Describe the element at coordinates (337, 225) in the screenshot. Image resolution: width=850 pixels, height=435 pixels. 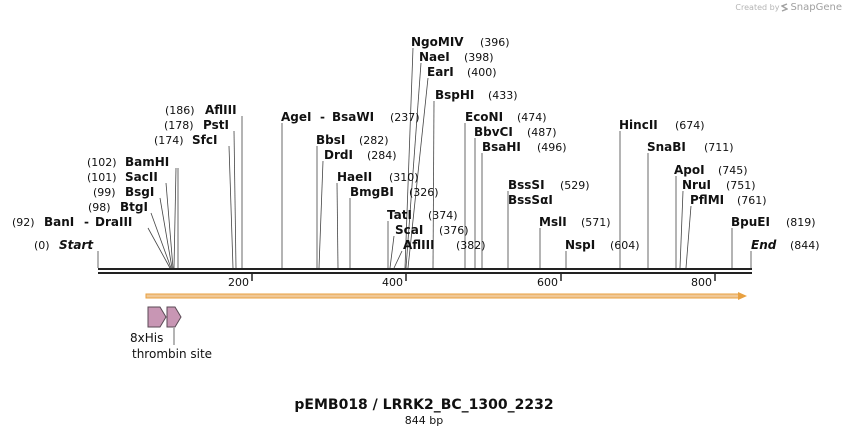
I see `connector-haeII` at that location.